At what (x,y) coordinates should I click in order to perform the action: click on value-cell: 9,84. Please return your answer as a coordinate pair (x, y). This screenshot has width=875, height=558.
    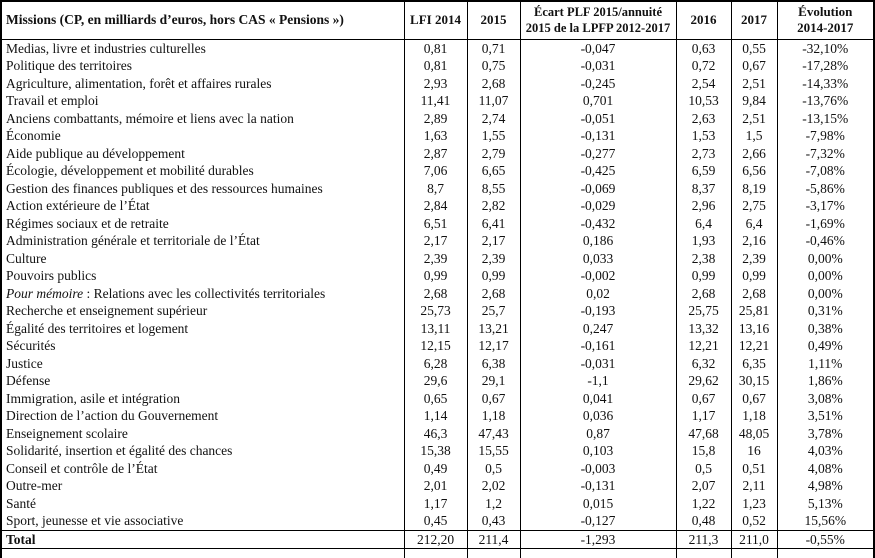
    Looking at the image, I should click on (754, 101).